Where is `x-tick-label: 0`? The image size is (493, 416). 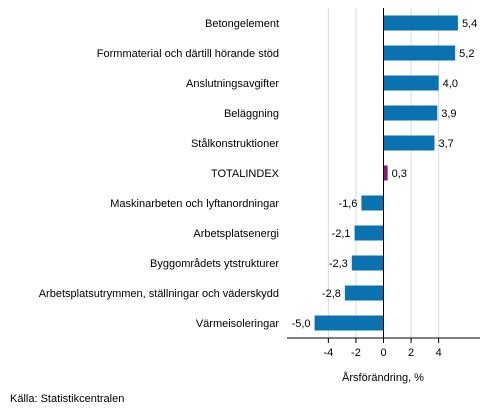 x-tick-label: 0 is located at coordinates (383, 353).